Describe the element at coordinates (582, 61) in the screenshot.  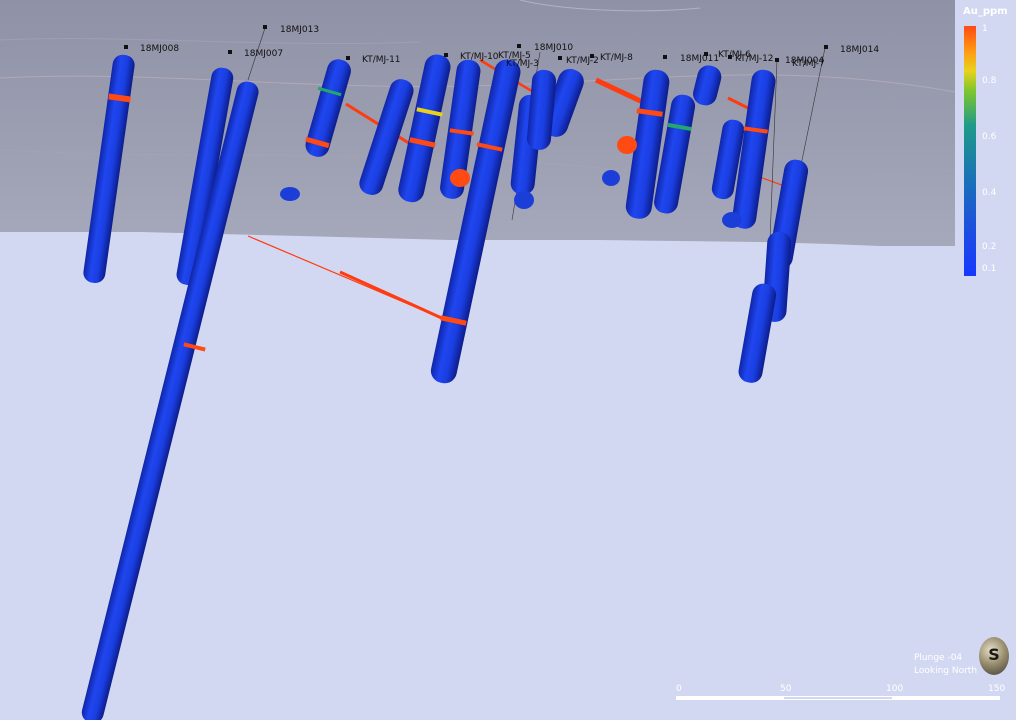
I see `label-kt-mj-2: KT/MJ-2` at that location.